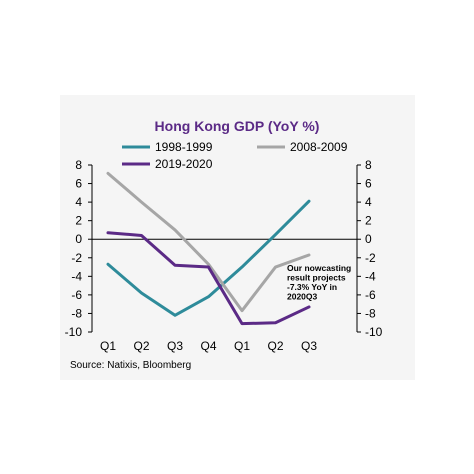  Describe the element at coordinates (319, 147) in the screenshot. I see `legend-label: 2008-2009` at that location.